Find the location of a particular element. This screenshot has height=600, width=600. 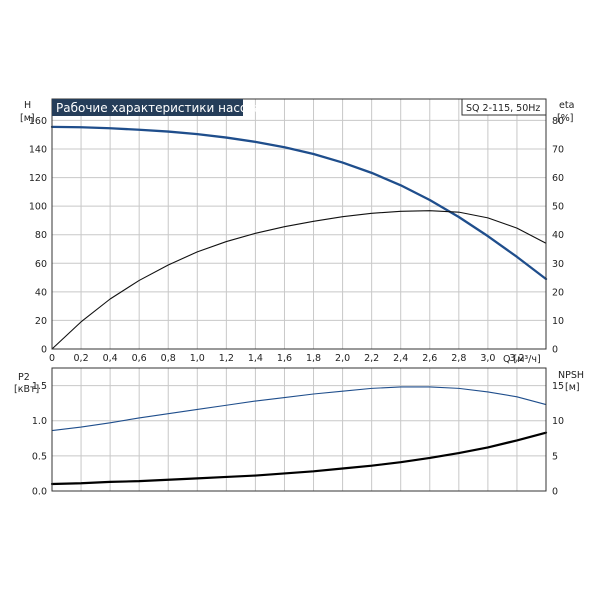

lower-left-tick-label: 0.5 is located at coordinates (39, 456).